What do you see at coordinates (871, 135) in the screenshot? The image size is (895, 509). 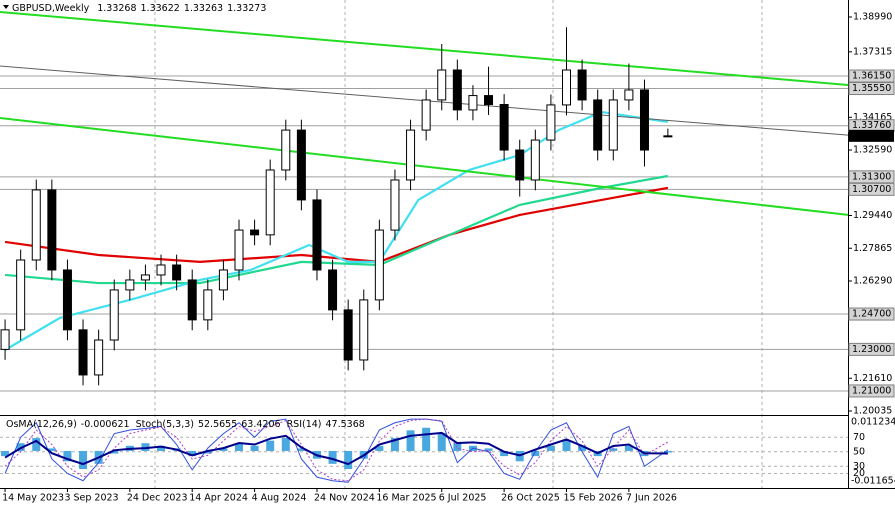 I see `current-price-label: 1.33273` at bounding box center [871, 135].